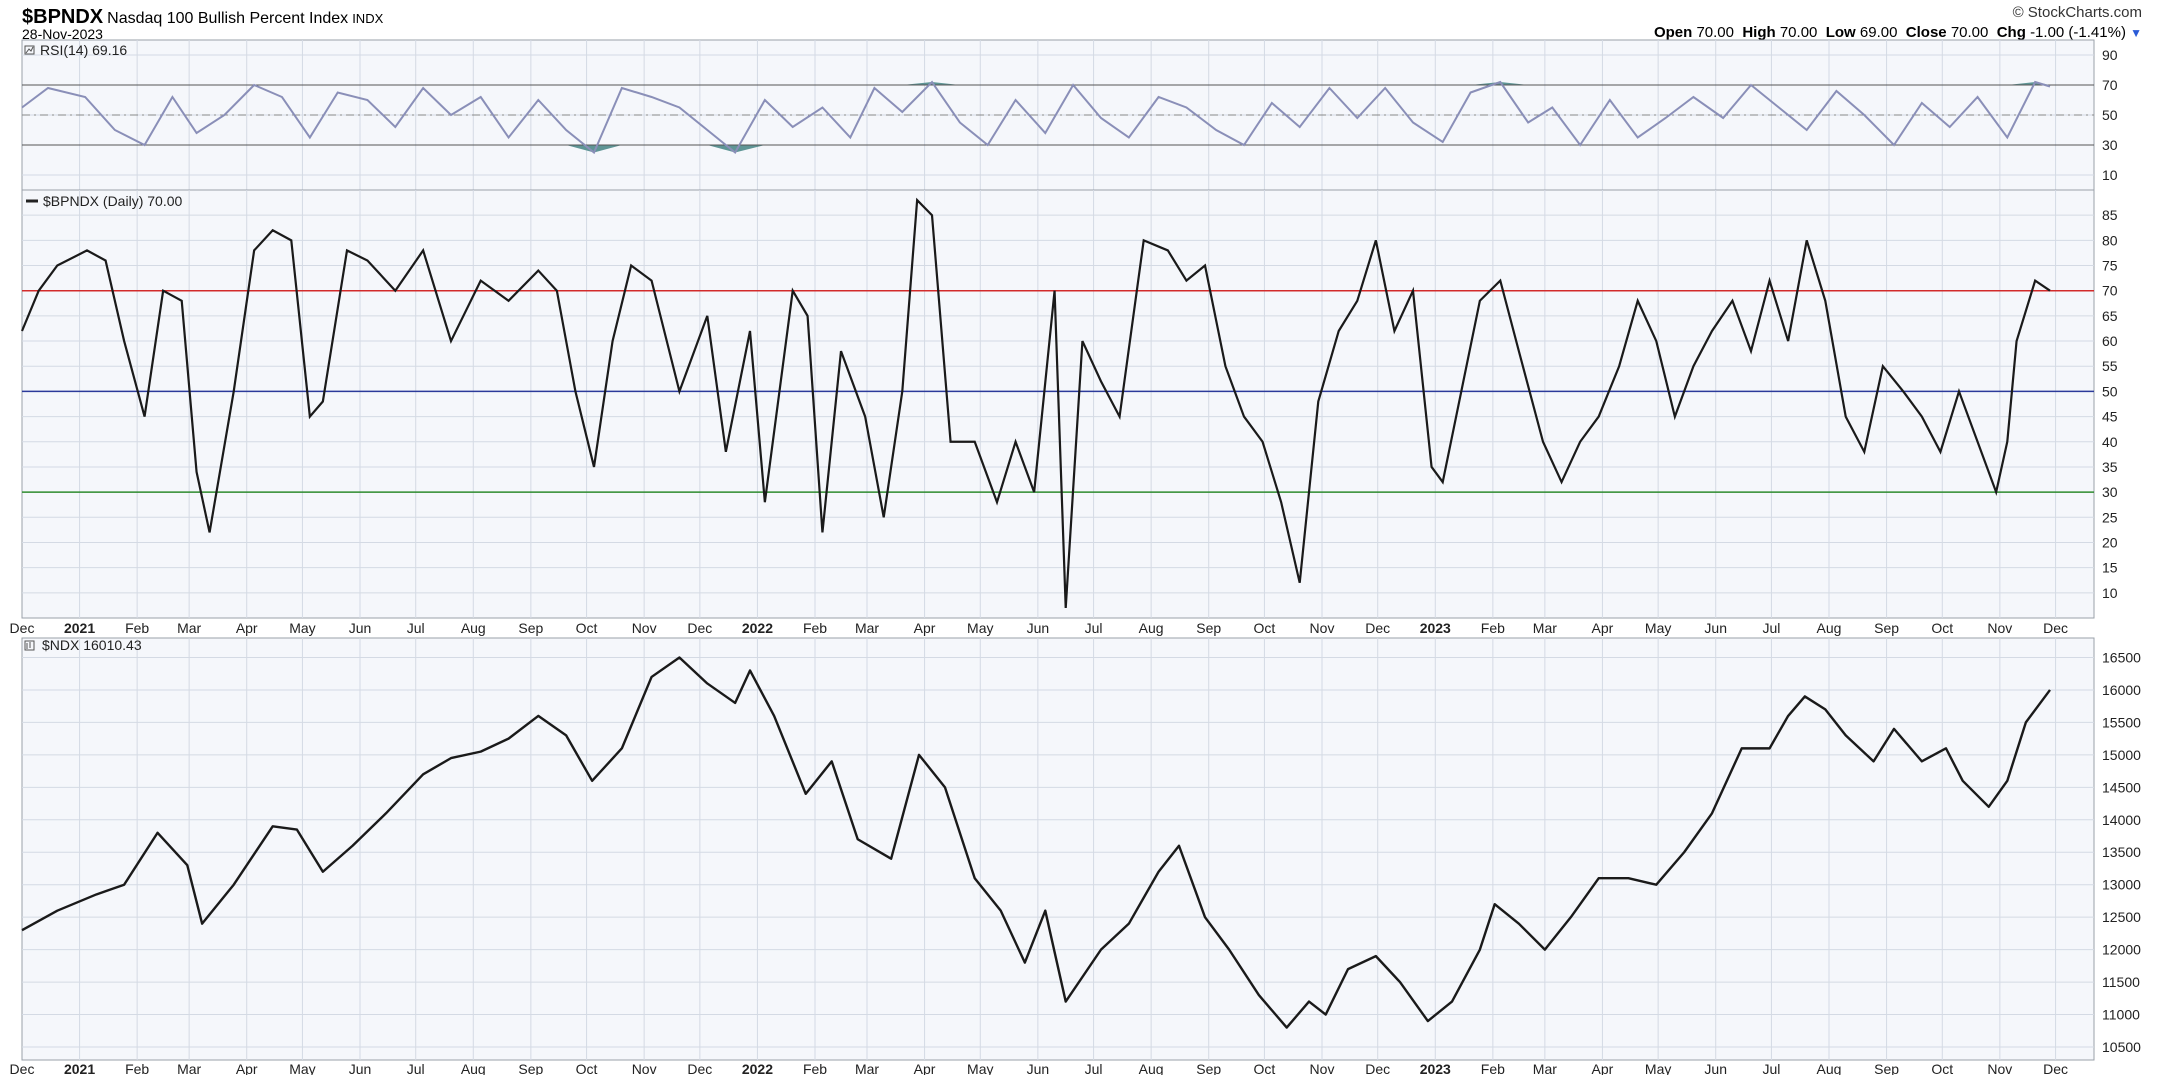 The height and width of the screenshot is (1075, 2162). I want to click on bp-tick-label: 70, so click(2110, 291).